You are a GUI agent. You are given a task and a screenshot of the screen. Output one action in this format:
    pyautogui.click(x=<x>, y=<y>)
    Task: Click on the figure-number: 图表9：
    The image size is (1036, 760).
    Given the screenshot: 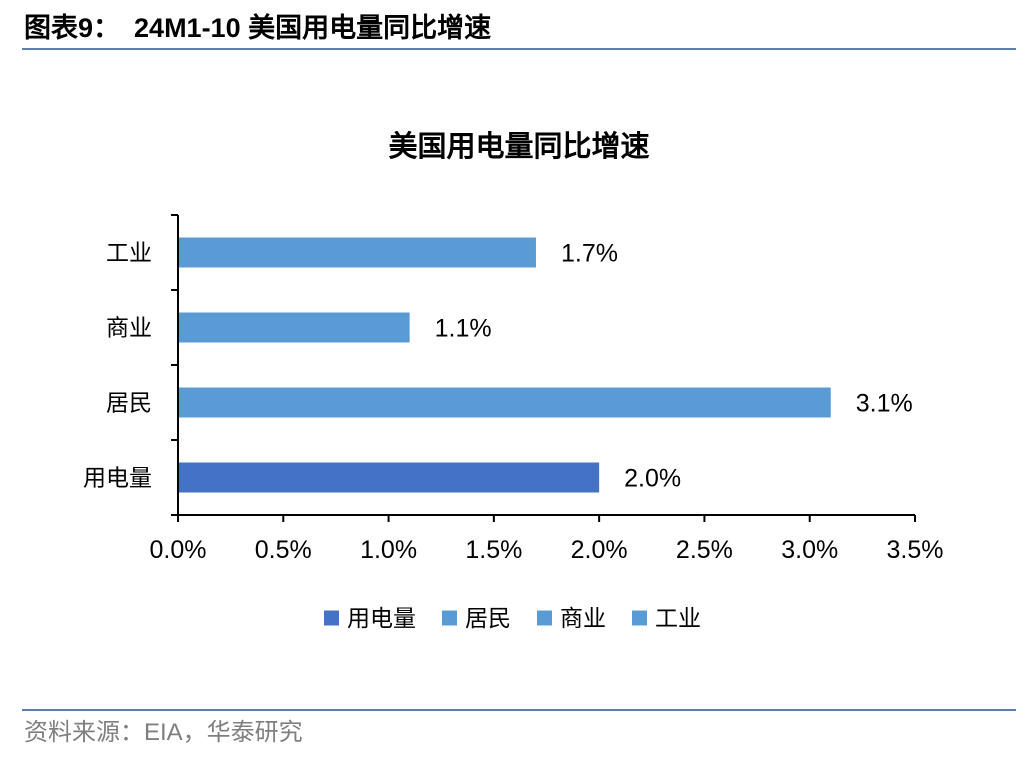 What is the action you would take?
    pyautogui.click(x=72, y=28)
    